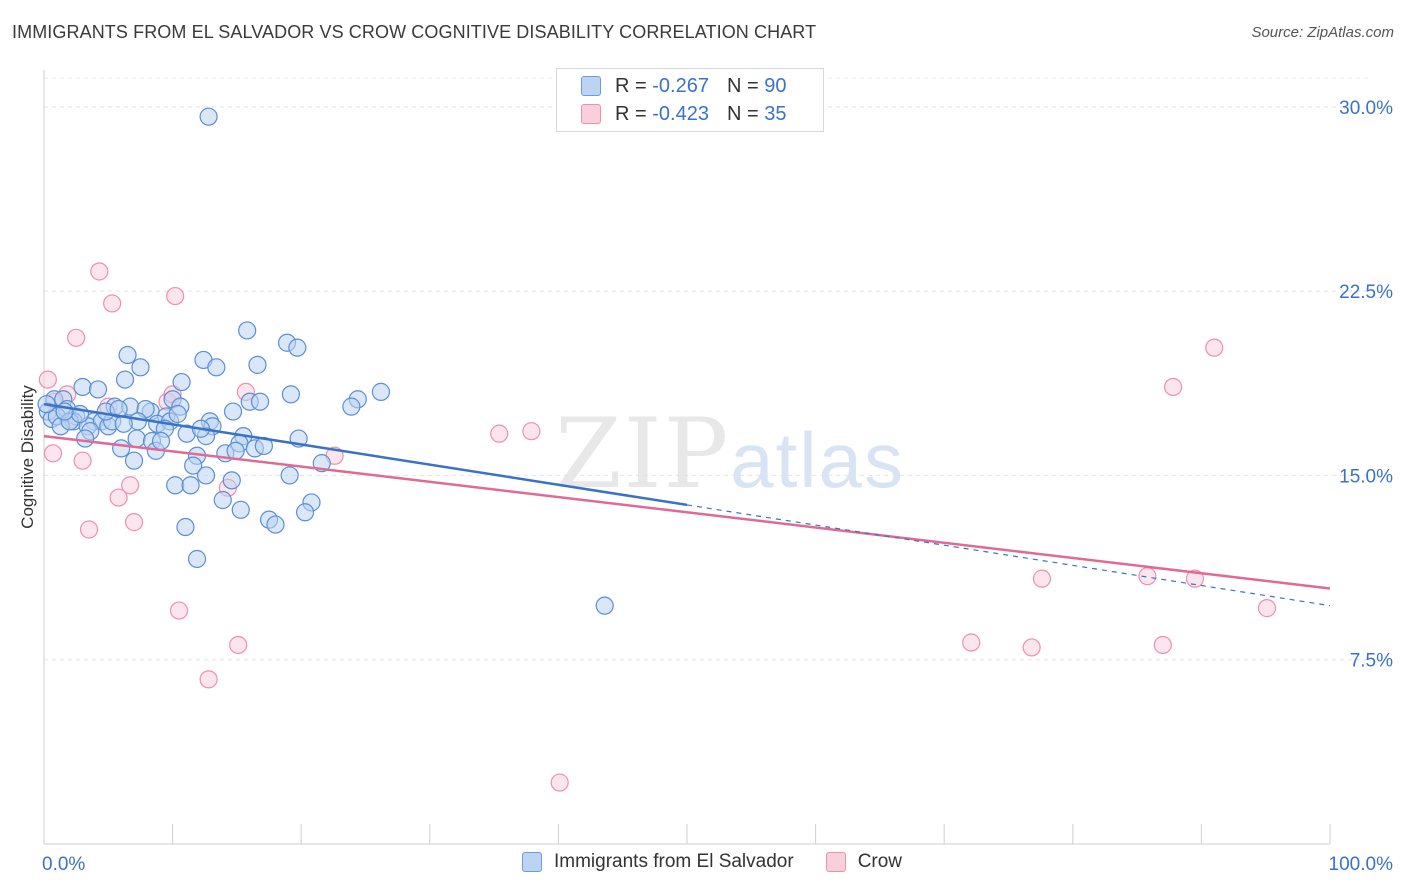 This screenshot has height=892, width=1406. What do you see at coordinates (591, 86) in the screenshot?
I see `swatch-blue` at bounding box center [591, 86].